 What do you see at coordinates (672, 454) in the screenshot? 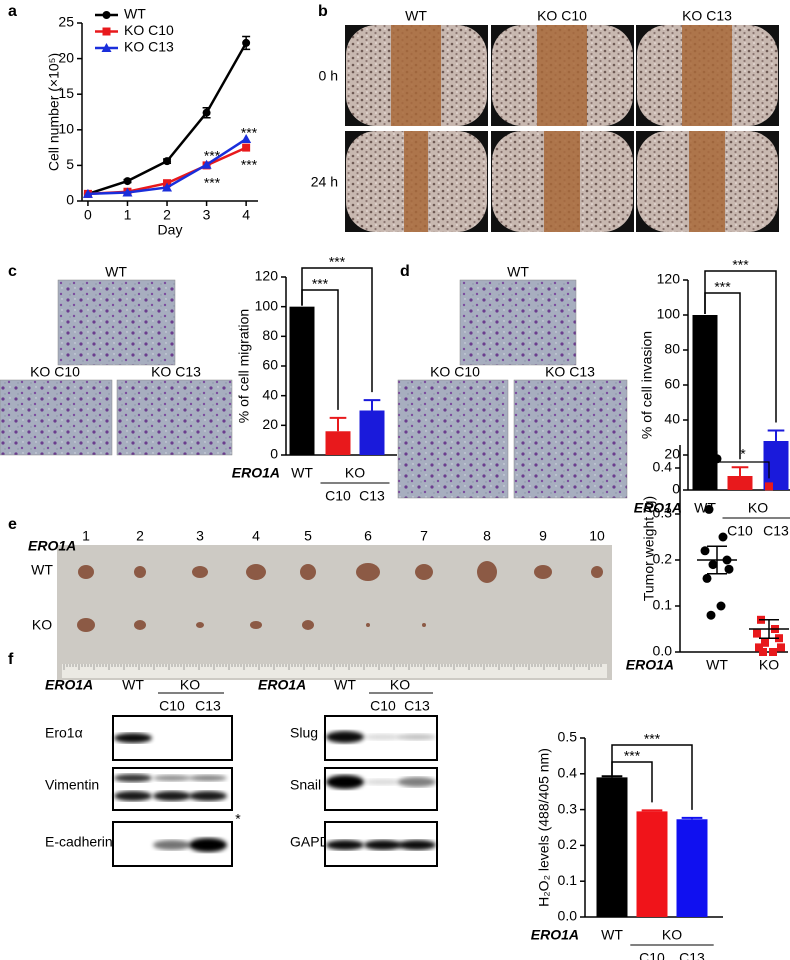
I see `y-tick-label: 20` at bounding box center [672, 454].